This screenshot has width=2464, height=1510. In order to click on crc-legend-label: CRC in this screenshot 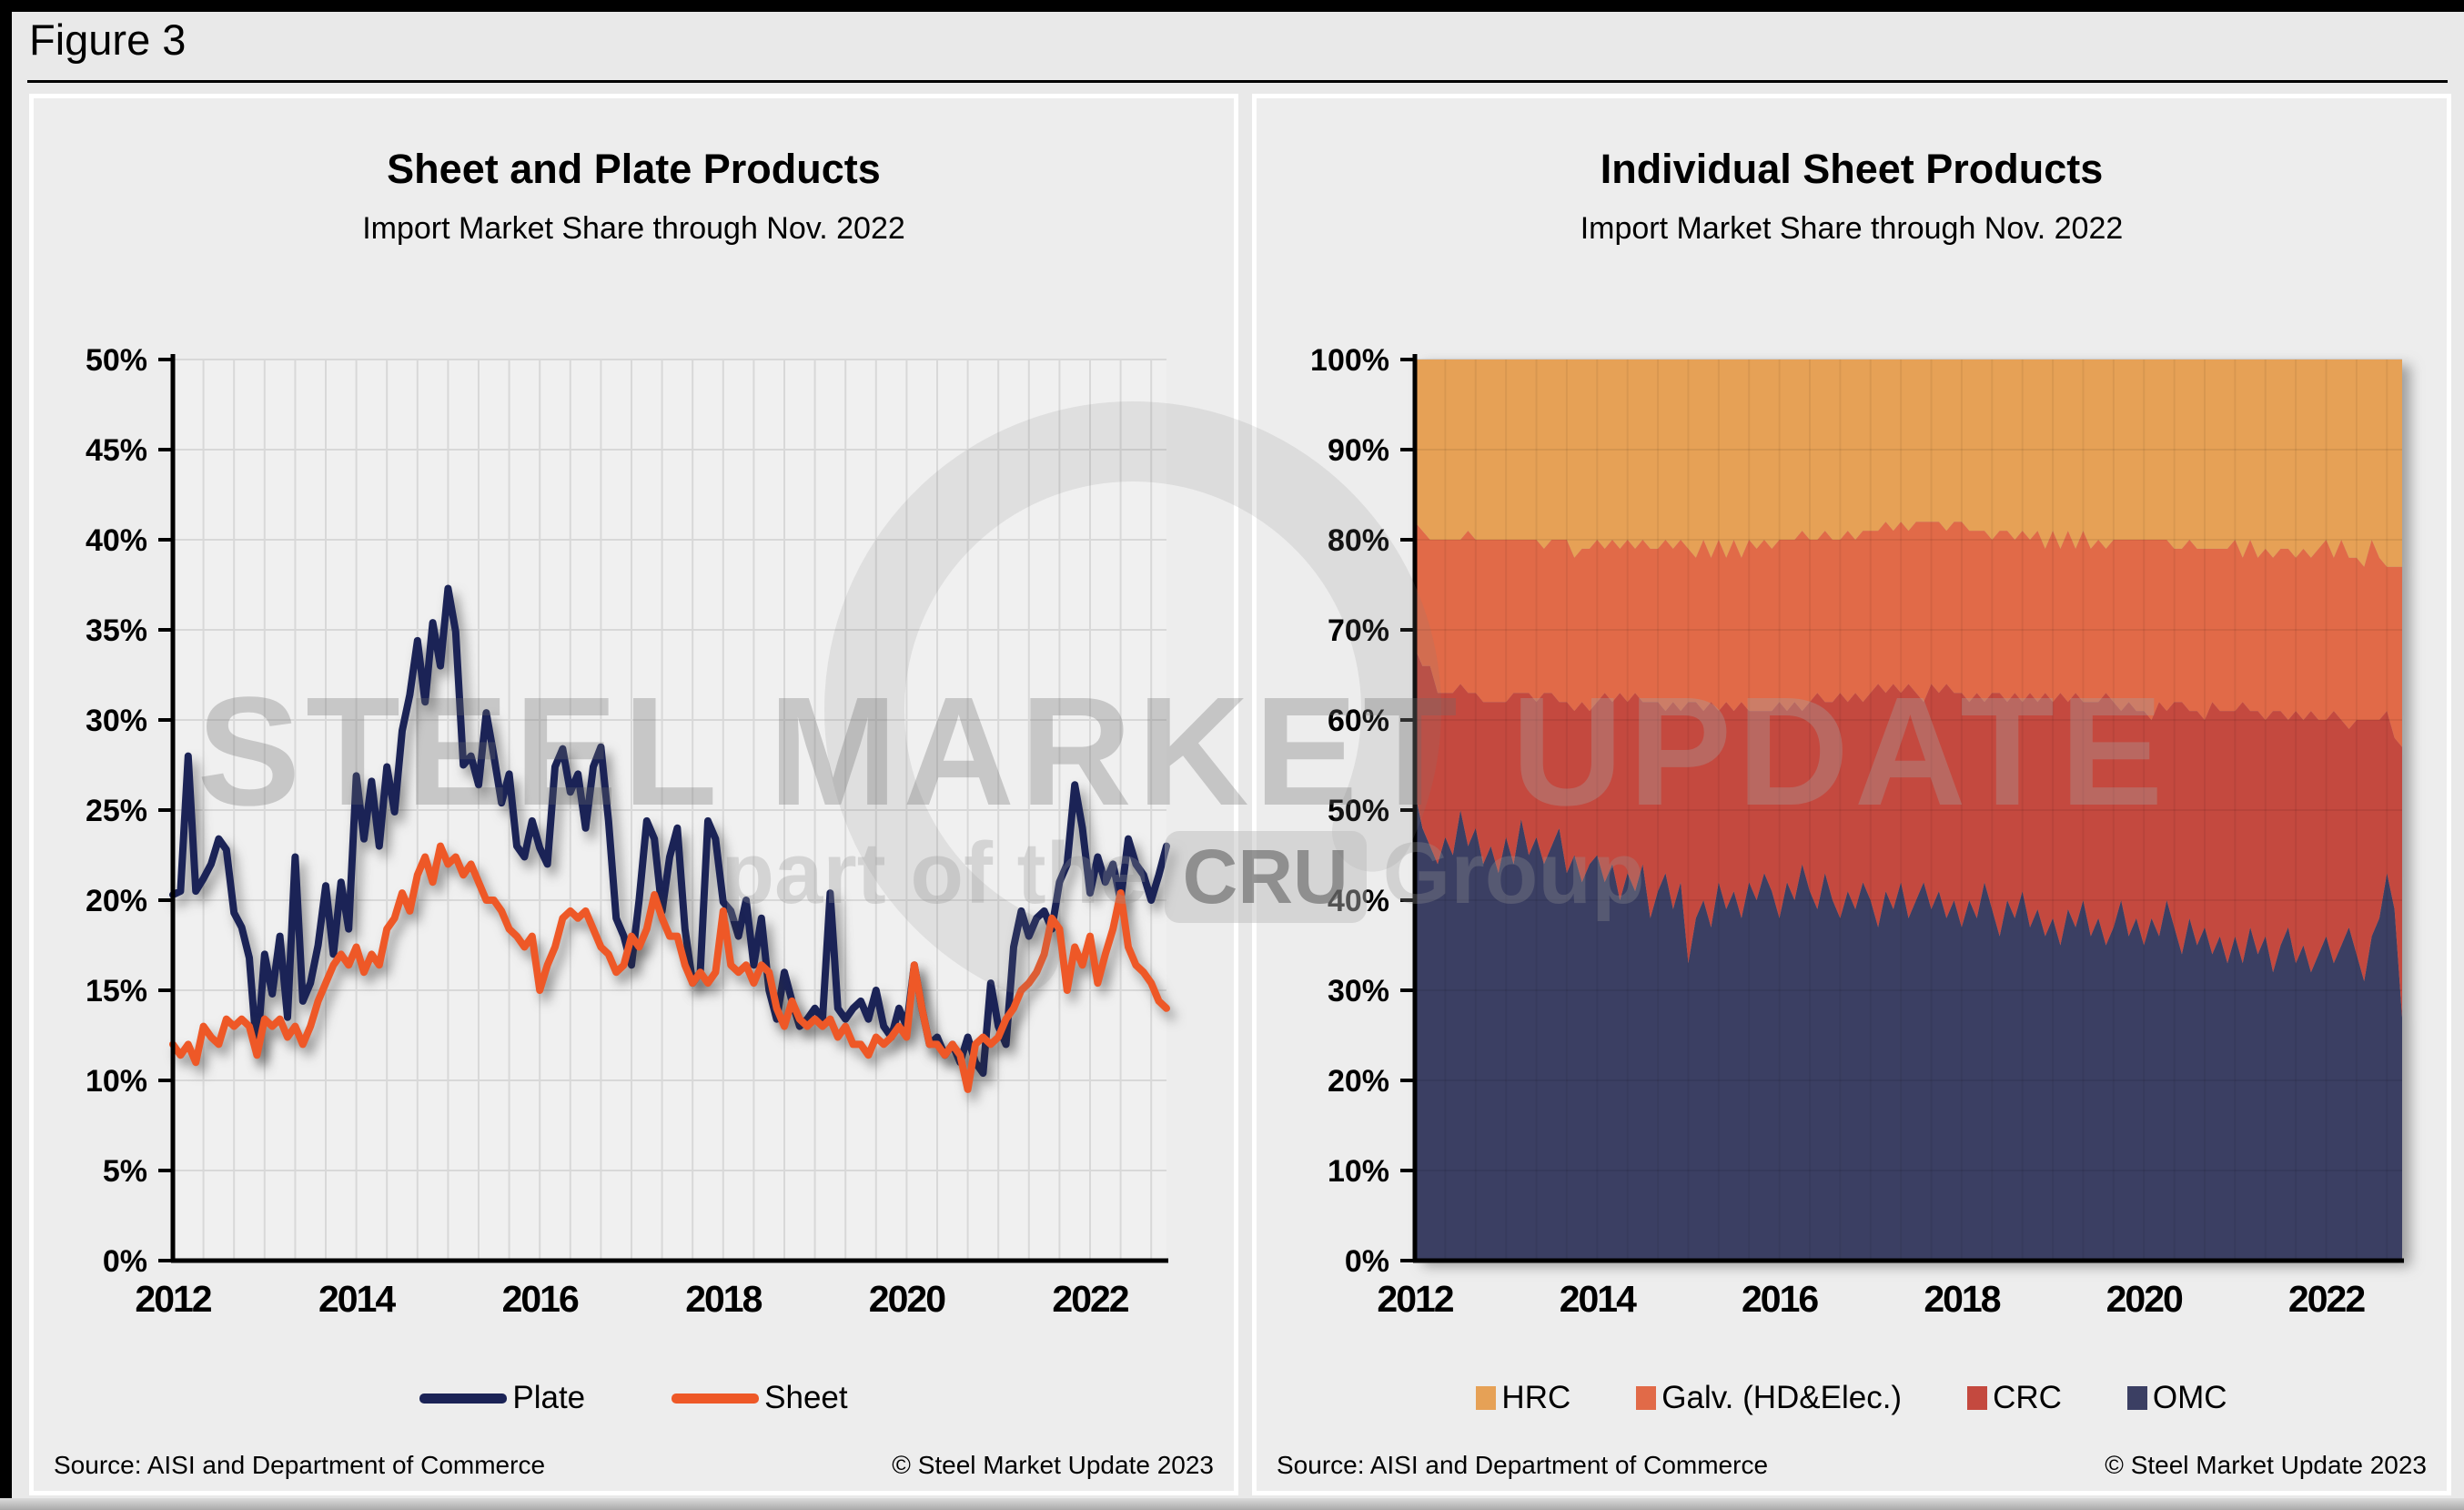, I will do `click(2027, 1398)`.